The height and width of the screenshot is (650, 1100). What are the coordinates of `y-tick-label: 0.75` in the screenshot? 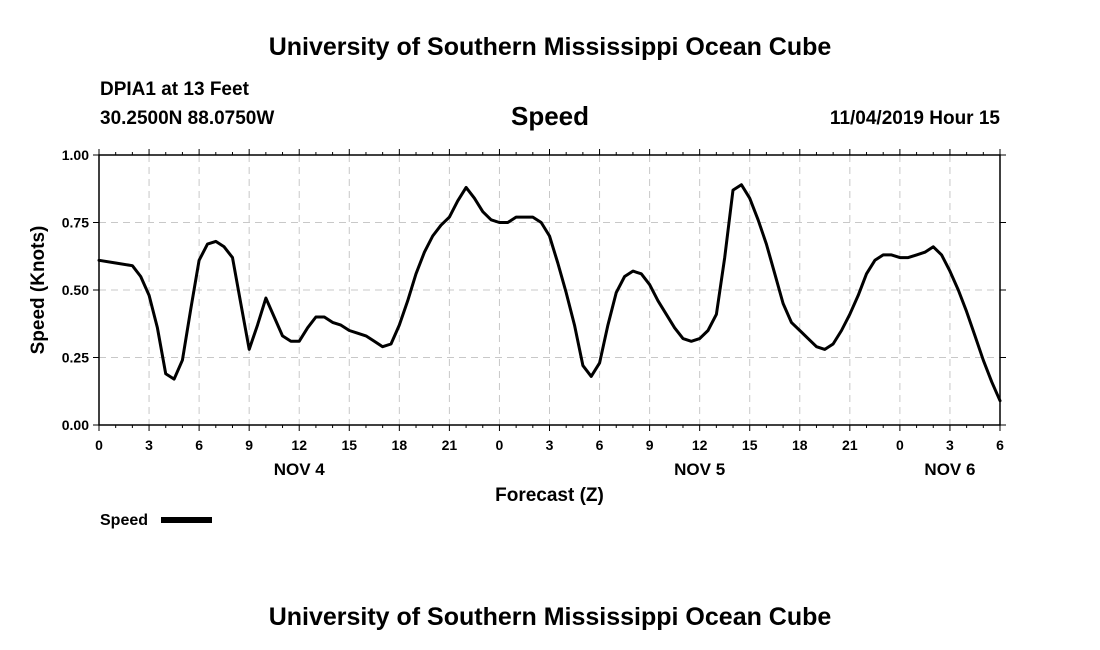 It's located at (75, 223).